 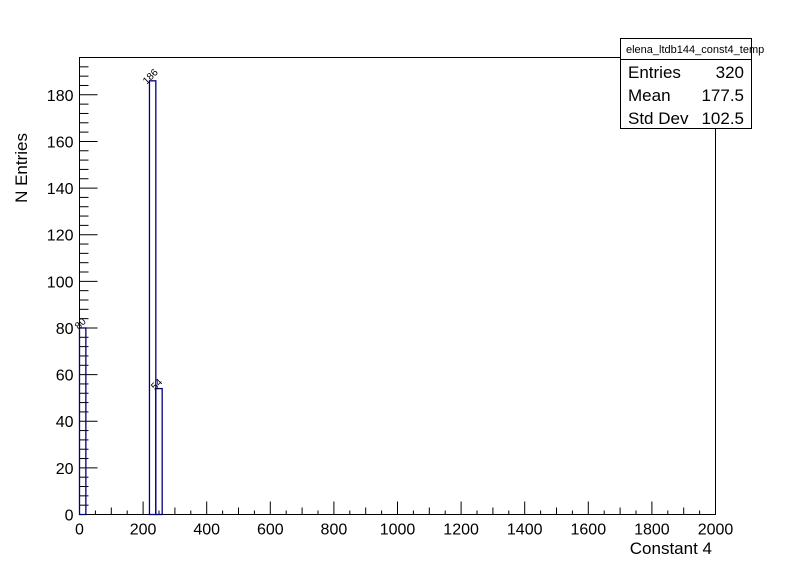 I want to click on x-axis-ticks: 0 200 400 600 800 1000 1200 1400 1600 1800 2000, so click(x=404, y=520).